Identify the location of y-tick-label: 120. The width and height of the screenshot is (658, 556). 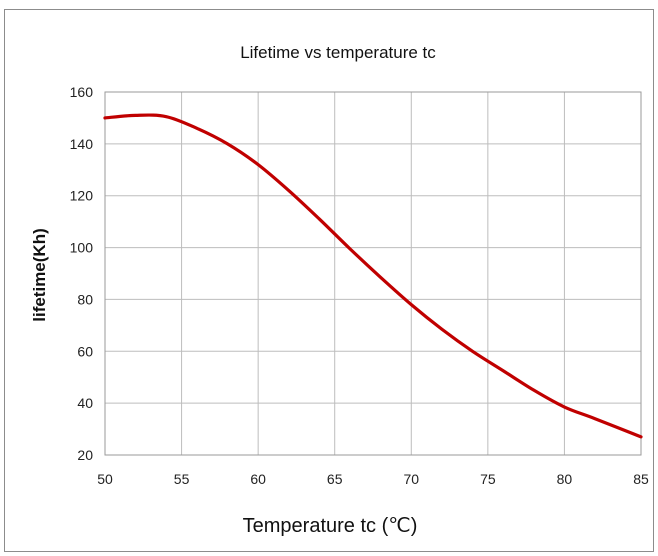
(82, 196).